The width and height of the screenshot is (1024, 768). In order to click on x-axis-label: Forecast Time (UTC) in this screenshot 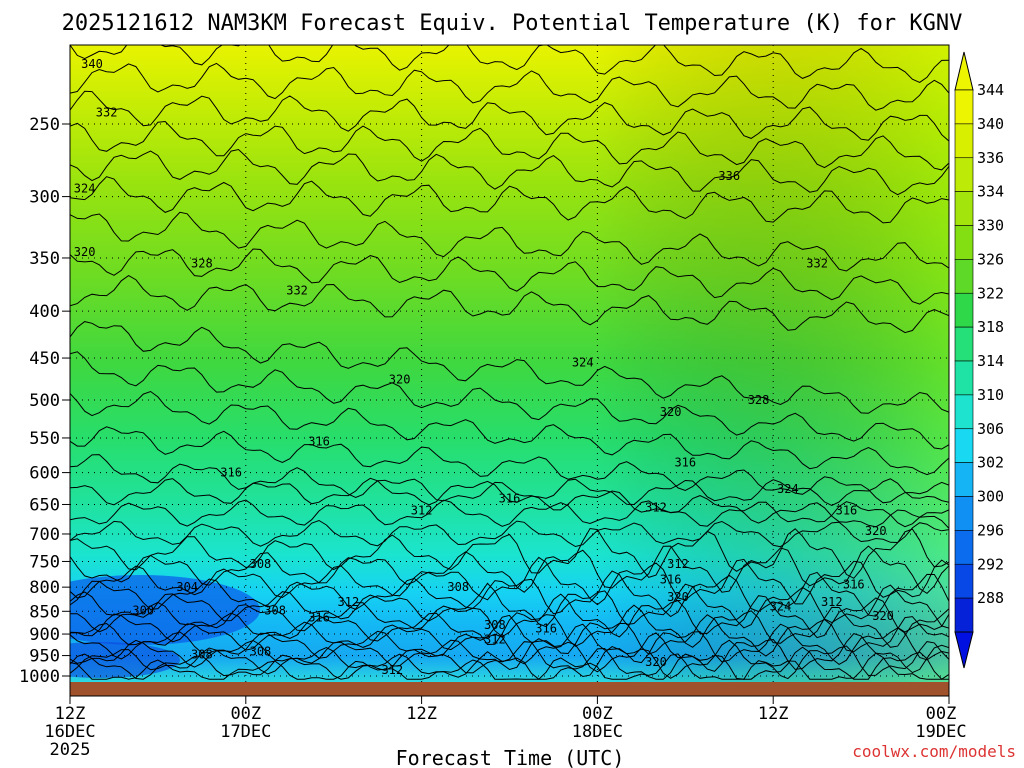, I will do `click(510, 757)`.